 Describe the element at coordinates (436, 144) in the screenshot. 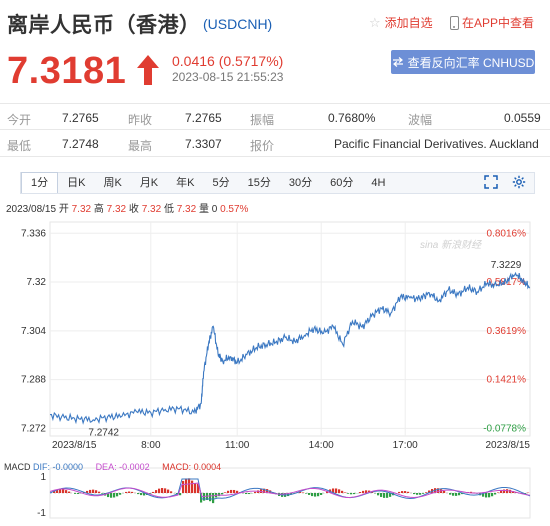

I see `quoter-value: Pacific Financial Derivatives. Auckland` at that location.